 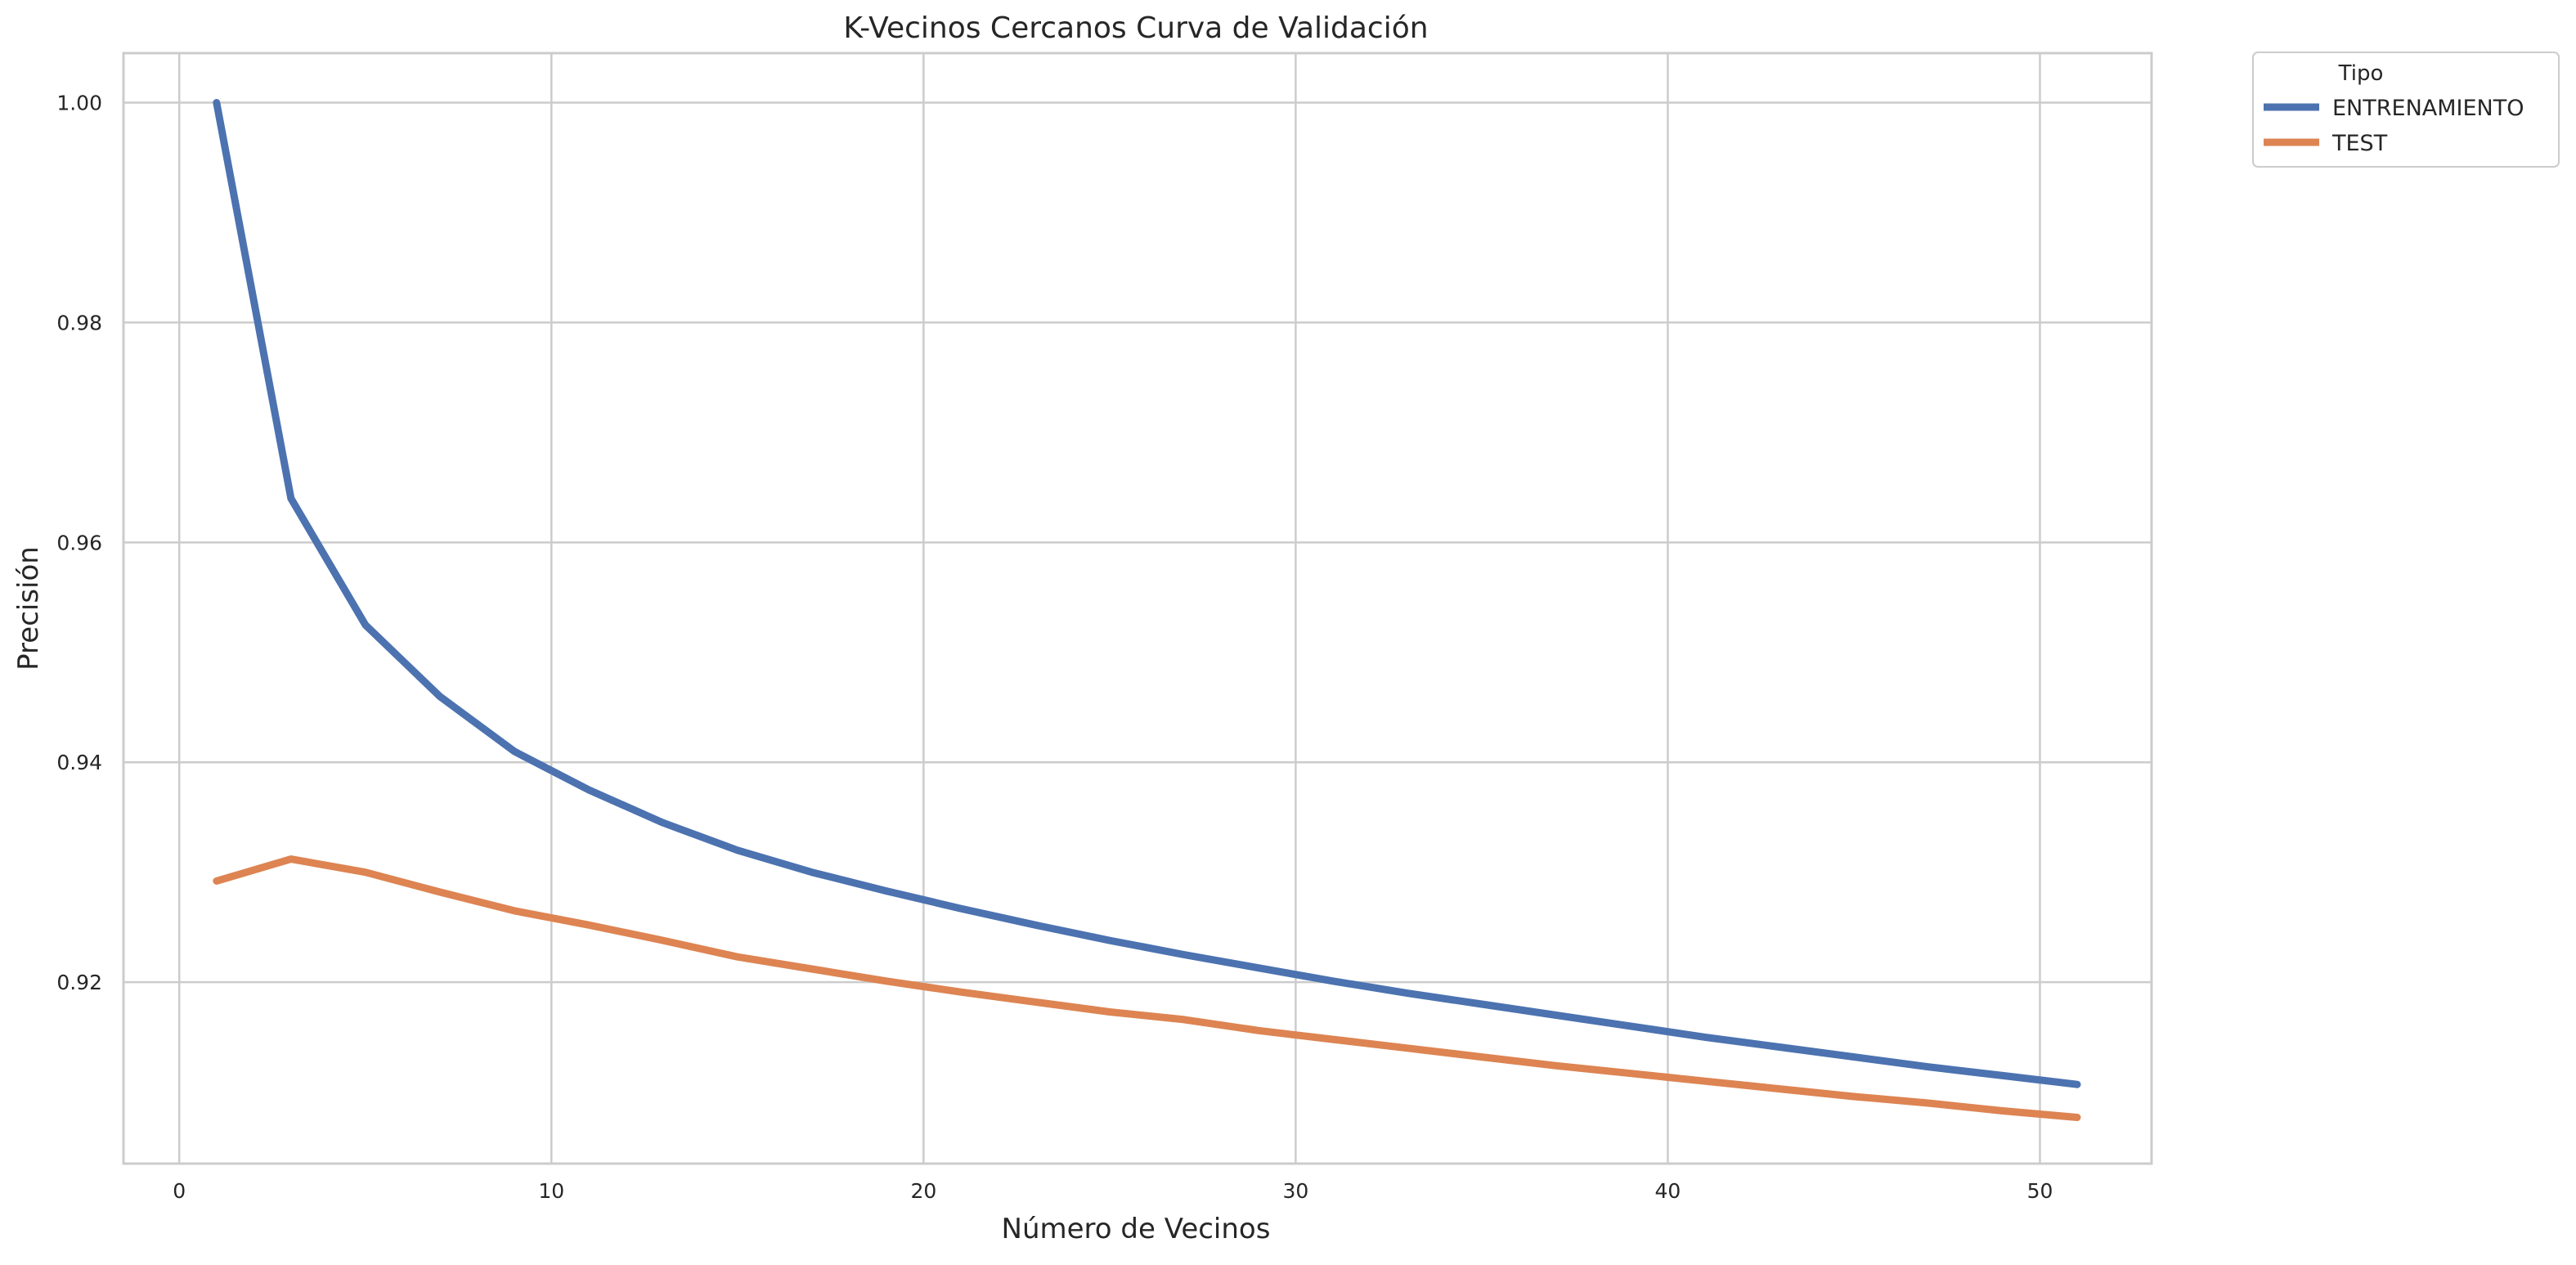 What do you see at coordinates (79, 322) in the screenshot?
I see `y-tick-label: 0.98` at bounding box center [79, 322].